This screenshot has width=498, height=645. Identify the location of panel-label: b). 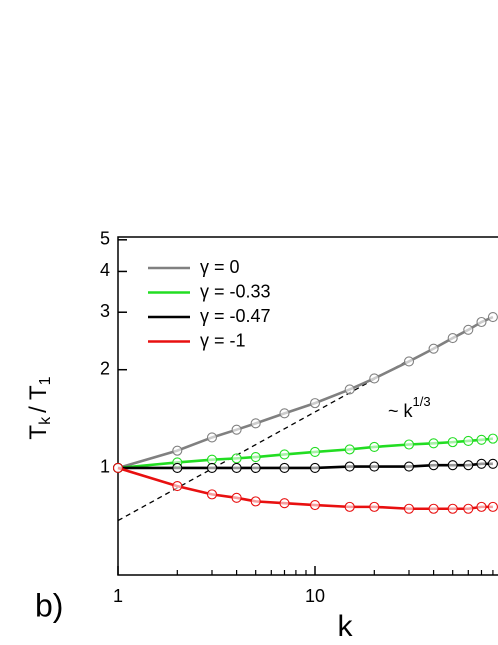
(49, 605).